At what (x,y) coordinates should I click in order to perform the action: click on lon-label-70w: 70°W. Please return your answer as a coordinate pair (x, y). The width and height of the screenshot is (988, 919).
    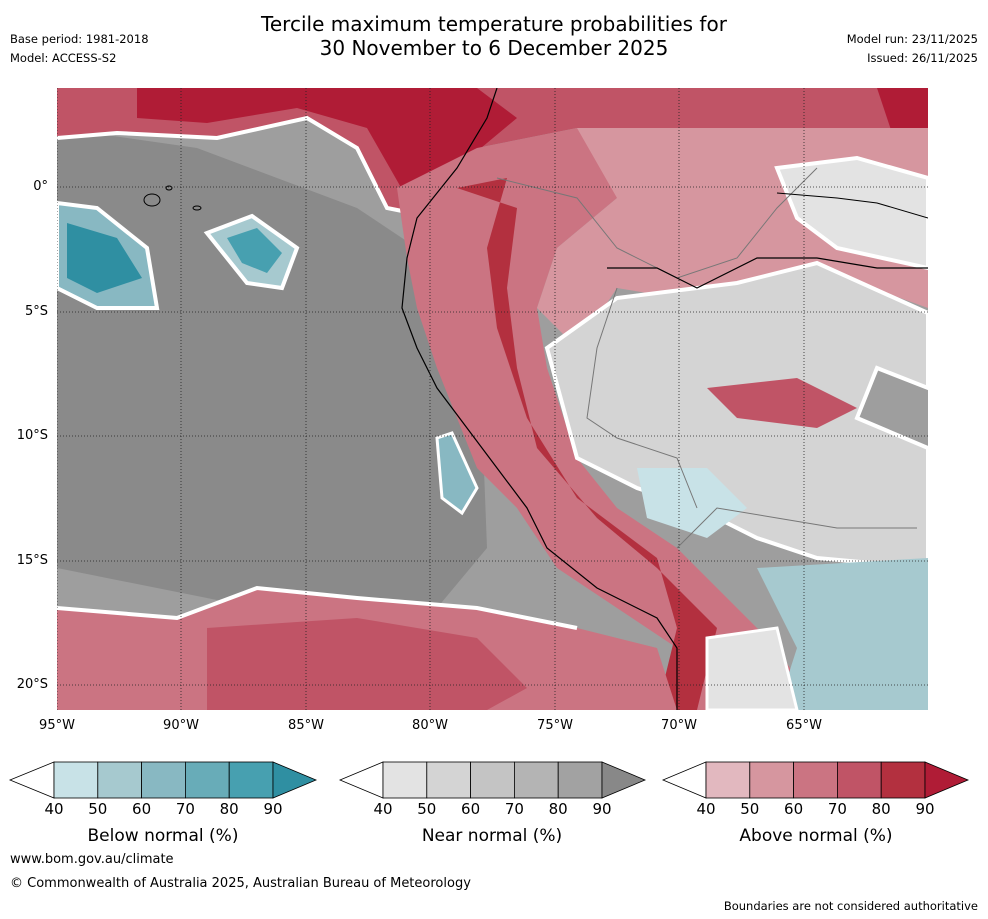
    Looking at the image, I should click on (679, 725).